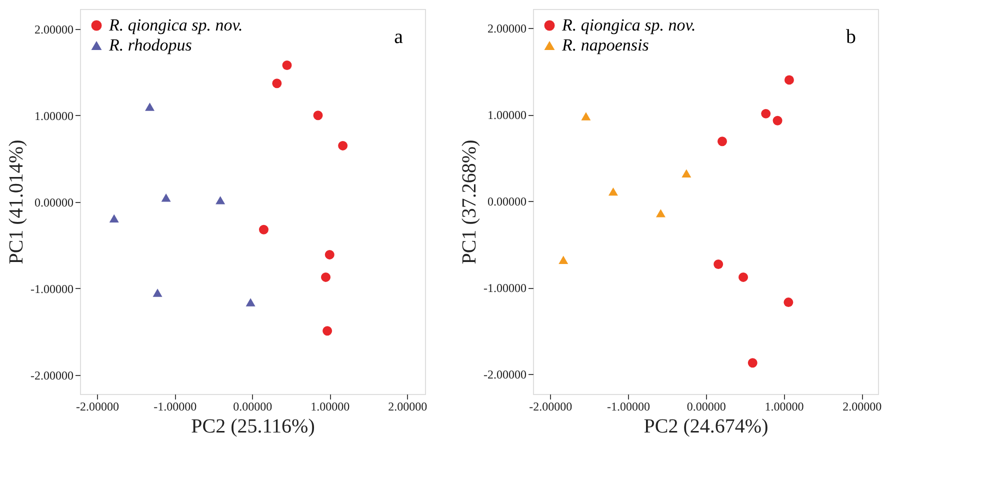  I want to click on legend-label: R. rhodopus, so click(150, 45).